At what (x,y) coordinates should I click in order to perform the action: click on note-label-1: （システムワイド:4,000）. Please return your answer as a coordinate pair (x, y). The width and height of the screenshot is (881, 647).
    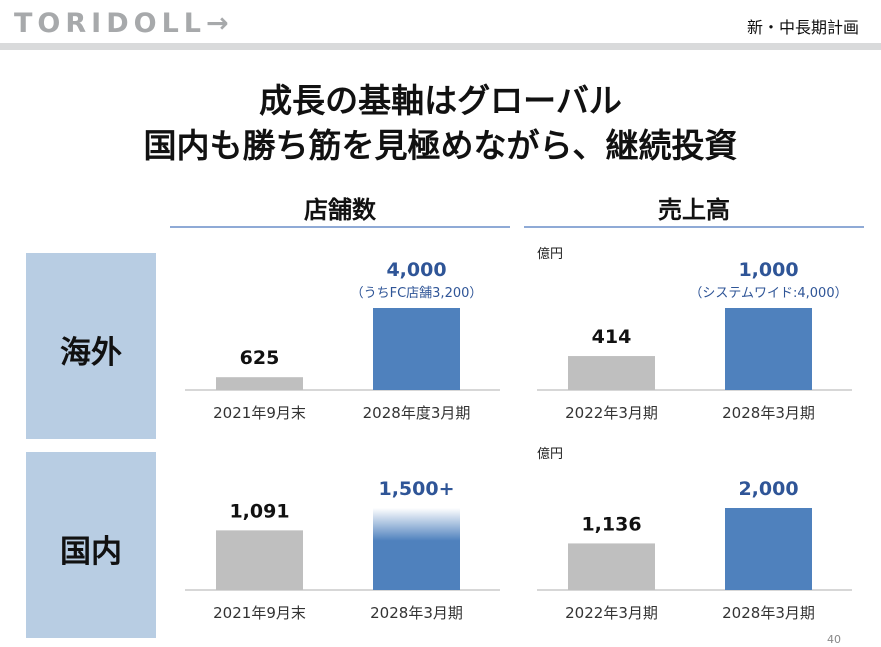
    Looking at the image, I should click on (768, 293).